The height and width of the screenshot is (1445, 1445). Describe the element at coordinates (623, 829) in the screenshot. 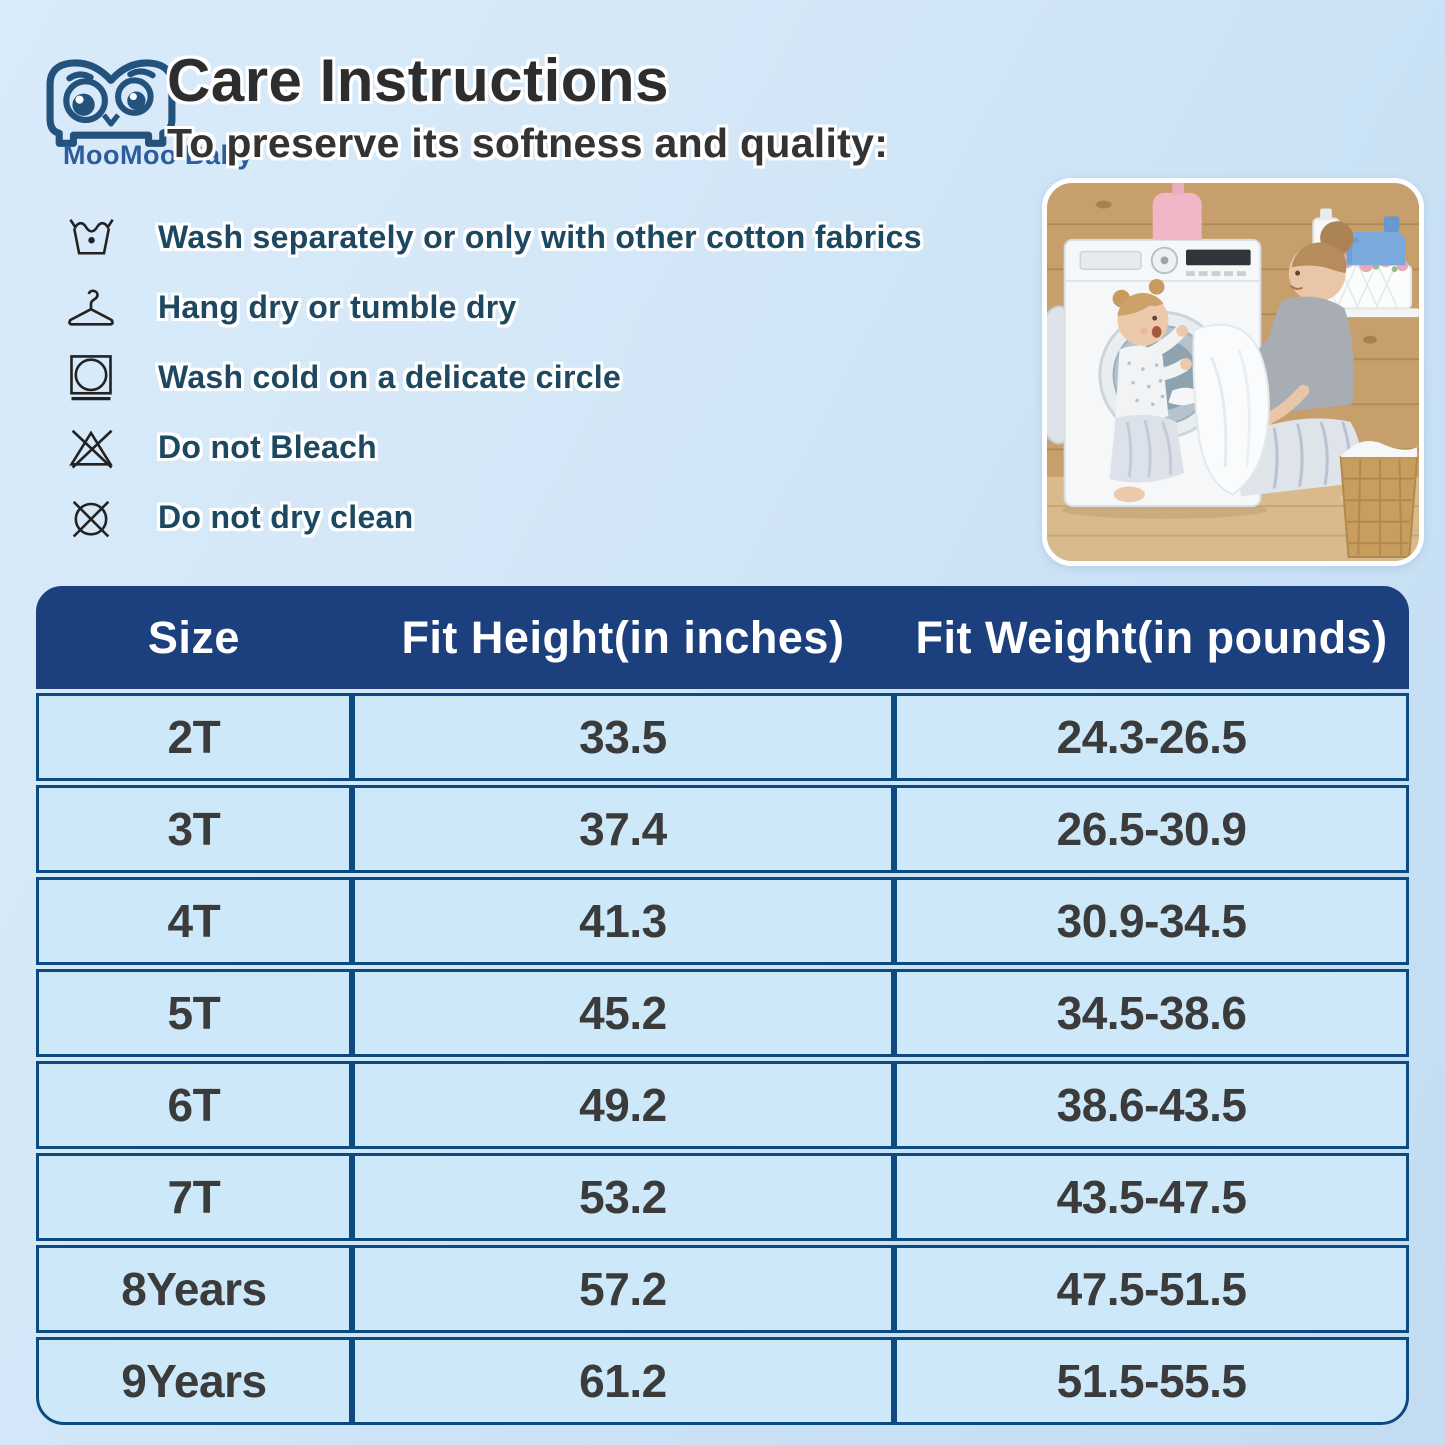

I see `height-cell: 37.4` at that location.